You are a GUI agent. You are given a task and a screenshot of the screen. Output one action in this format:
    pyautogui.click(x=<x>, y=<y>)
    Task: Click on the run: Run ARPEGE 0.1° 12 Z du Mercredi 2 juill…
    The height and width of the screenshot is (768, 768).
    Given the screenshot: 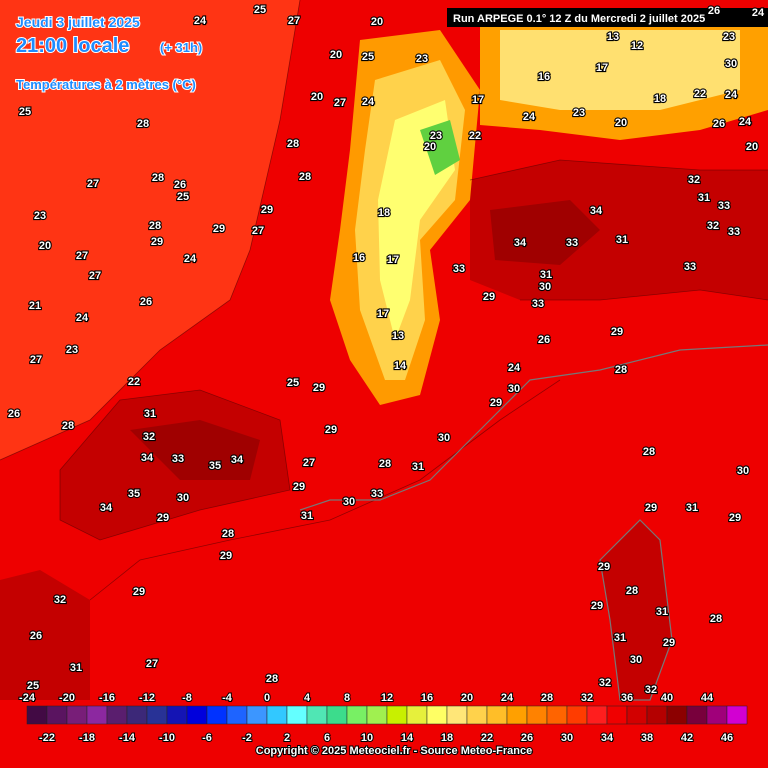 What is the action you would take?
    pyautogui.click(x=579, y=19)
    